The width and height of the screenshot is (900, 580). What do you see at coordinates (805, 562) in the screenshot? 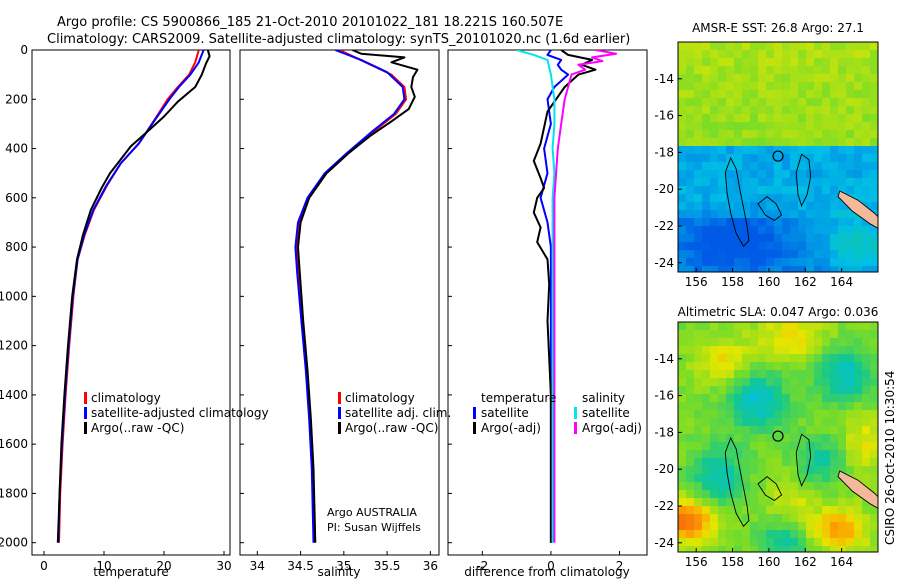
I see `map-x-tick-label: 162` at bounding box center [805, 562].